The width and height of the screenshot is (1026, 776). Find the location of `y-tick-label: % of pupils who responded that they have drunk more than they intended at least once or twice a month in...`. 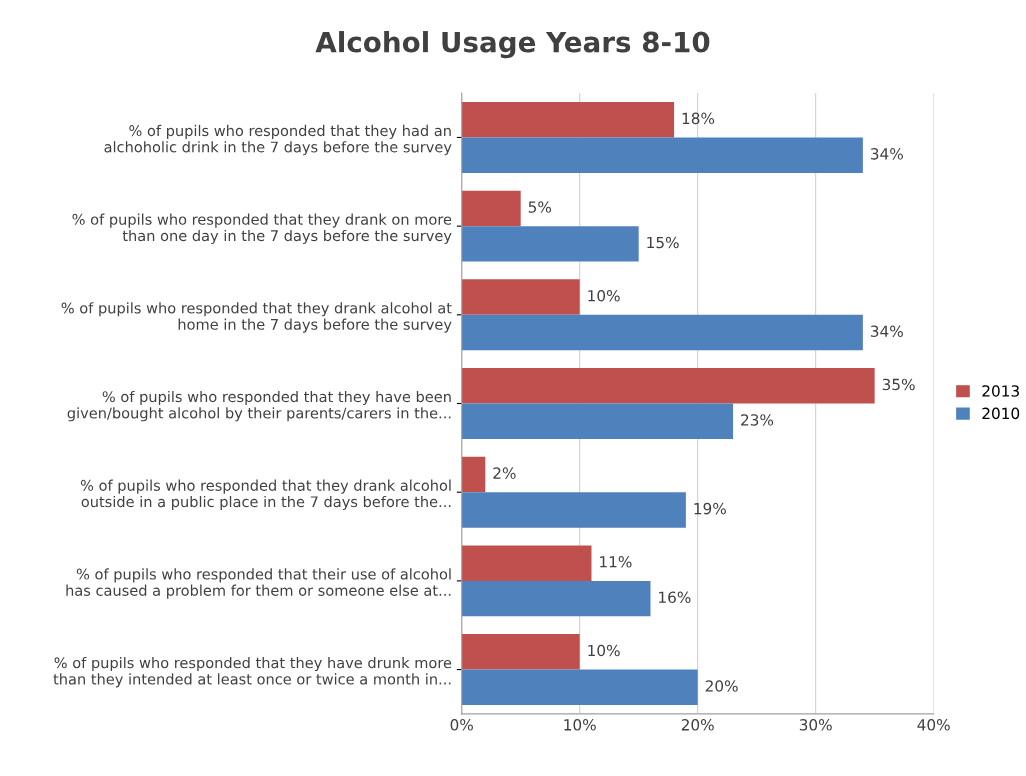

y-tick-label: % of pupils who responded that they have drunk more than they intended at least once or twice a month in... is located at coordinates (252, 672).